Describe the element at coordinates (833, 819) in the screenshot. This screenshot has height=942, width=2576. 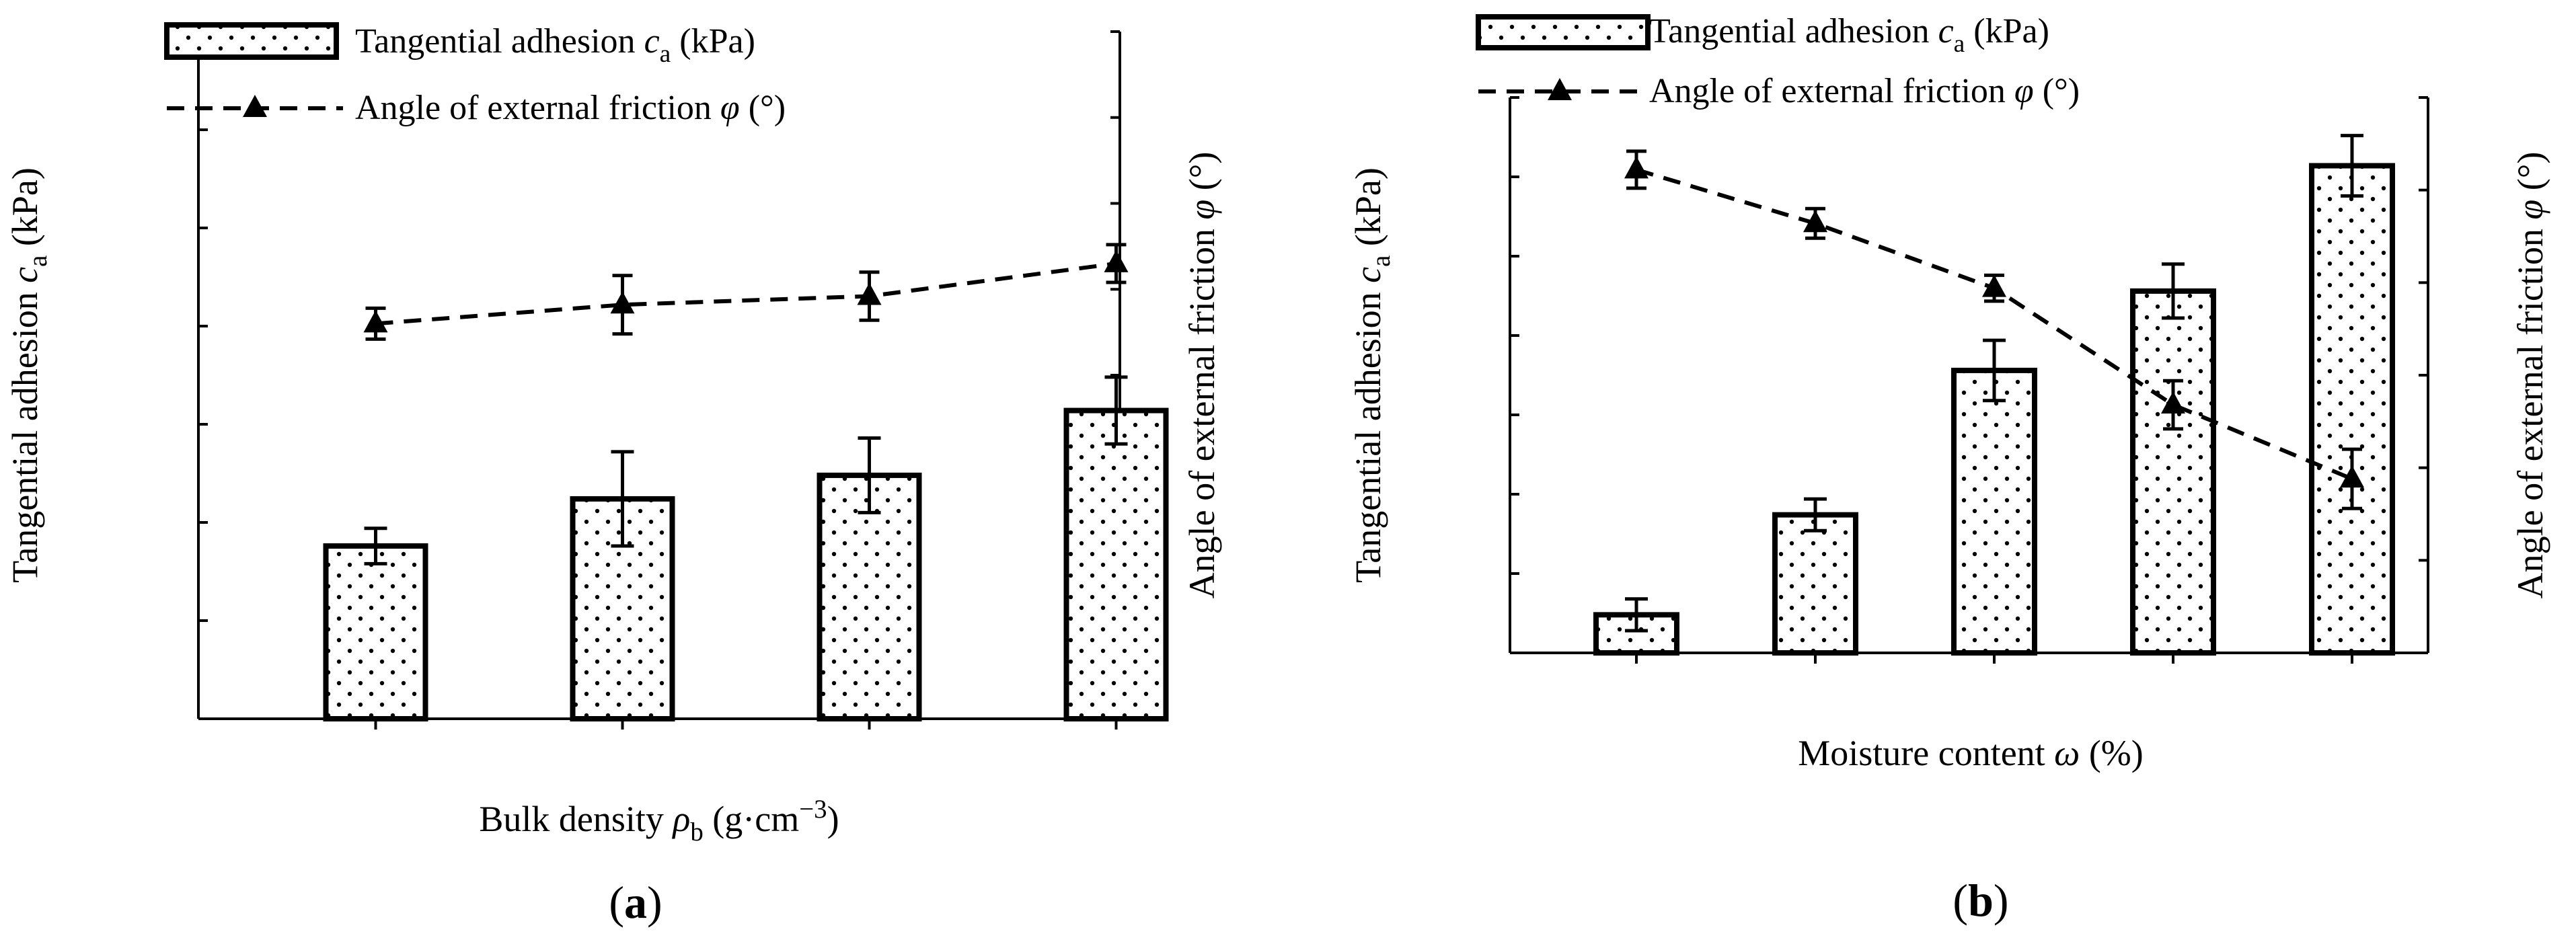
I see `x-axis-title-unit_close: )` at that location.